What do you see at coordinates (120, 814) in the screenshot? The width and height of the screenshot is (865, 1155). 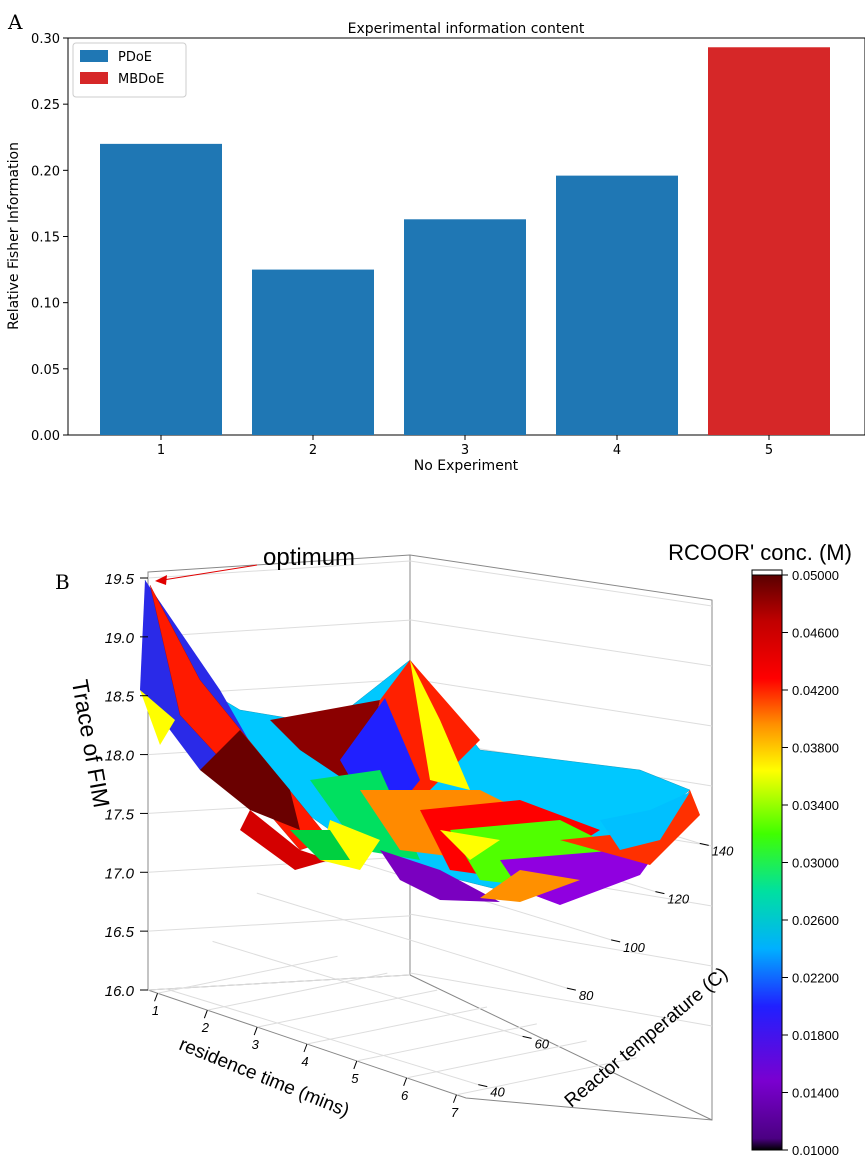 I see `z-tick-label: 17.5` at bounding box center [120, 814].